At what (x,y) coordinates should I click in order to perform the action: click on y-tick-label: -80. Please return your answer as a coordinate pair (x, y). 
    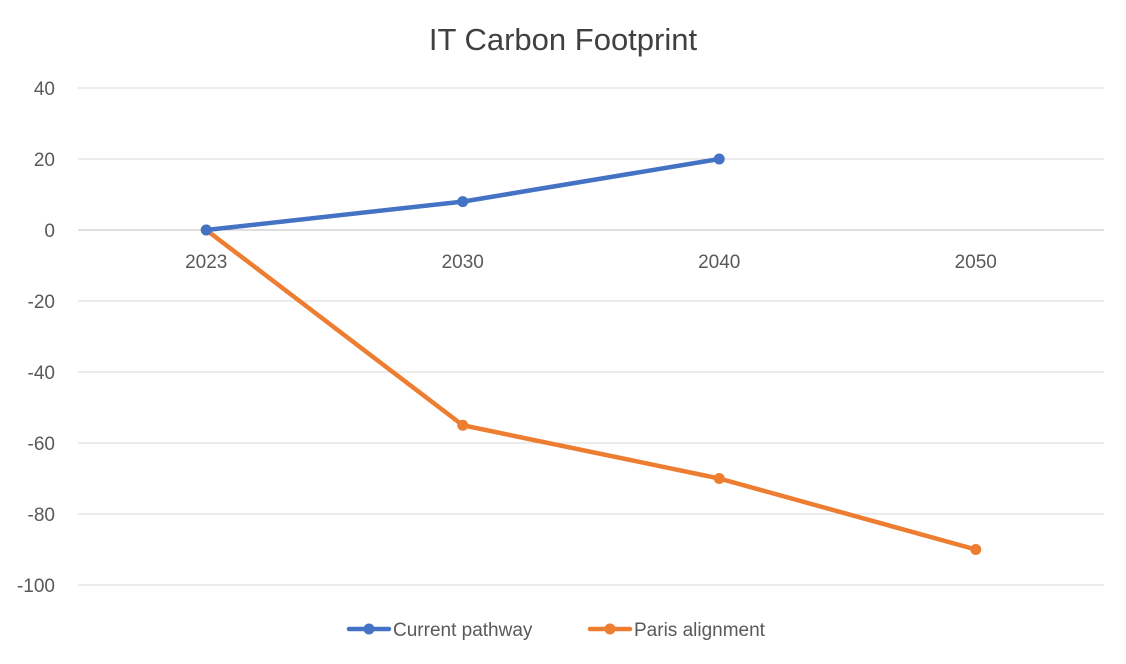
    Looking at the image, I should click on (41, 515).